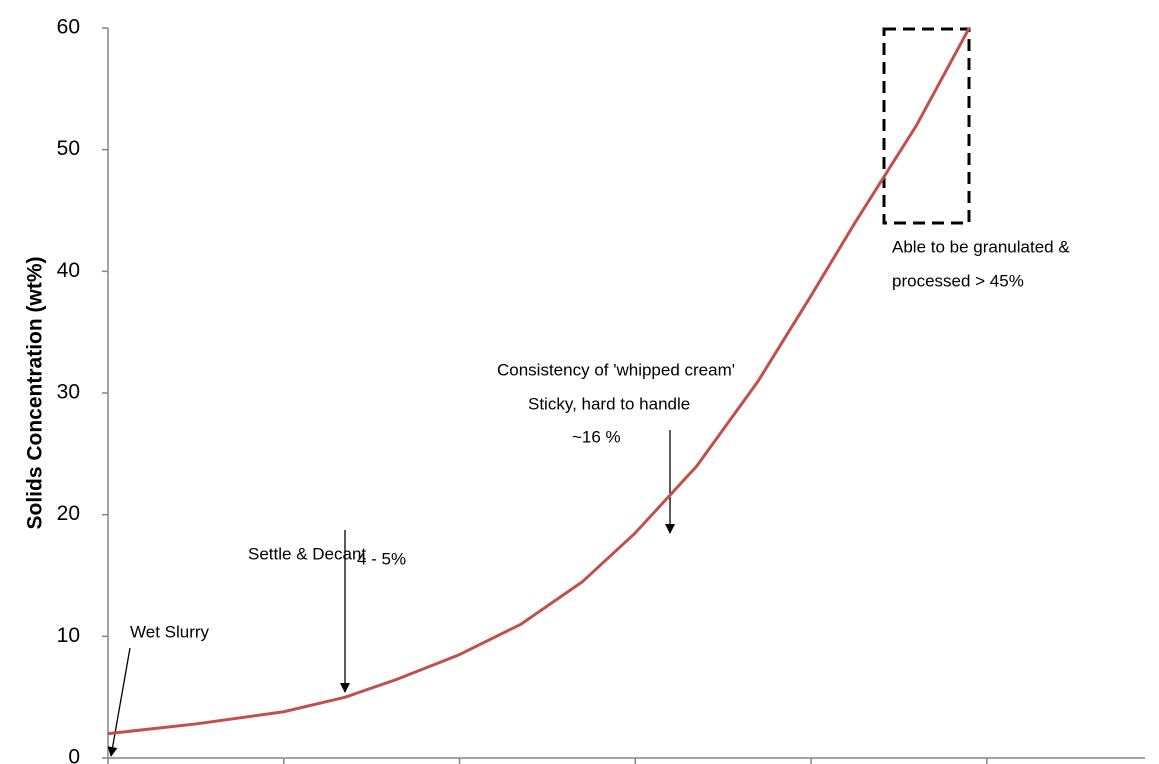 The image size is (1159, 764). What do you see at coordinates (616, 369) in the screenshot?
I see `annotation: Consistency of 'whipped cream'` at bounding box center [616, 369].